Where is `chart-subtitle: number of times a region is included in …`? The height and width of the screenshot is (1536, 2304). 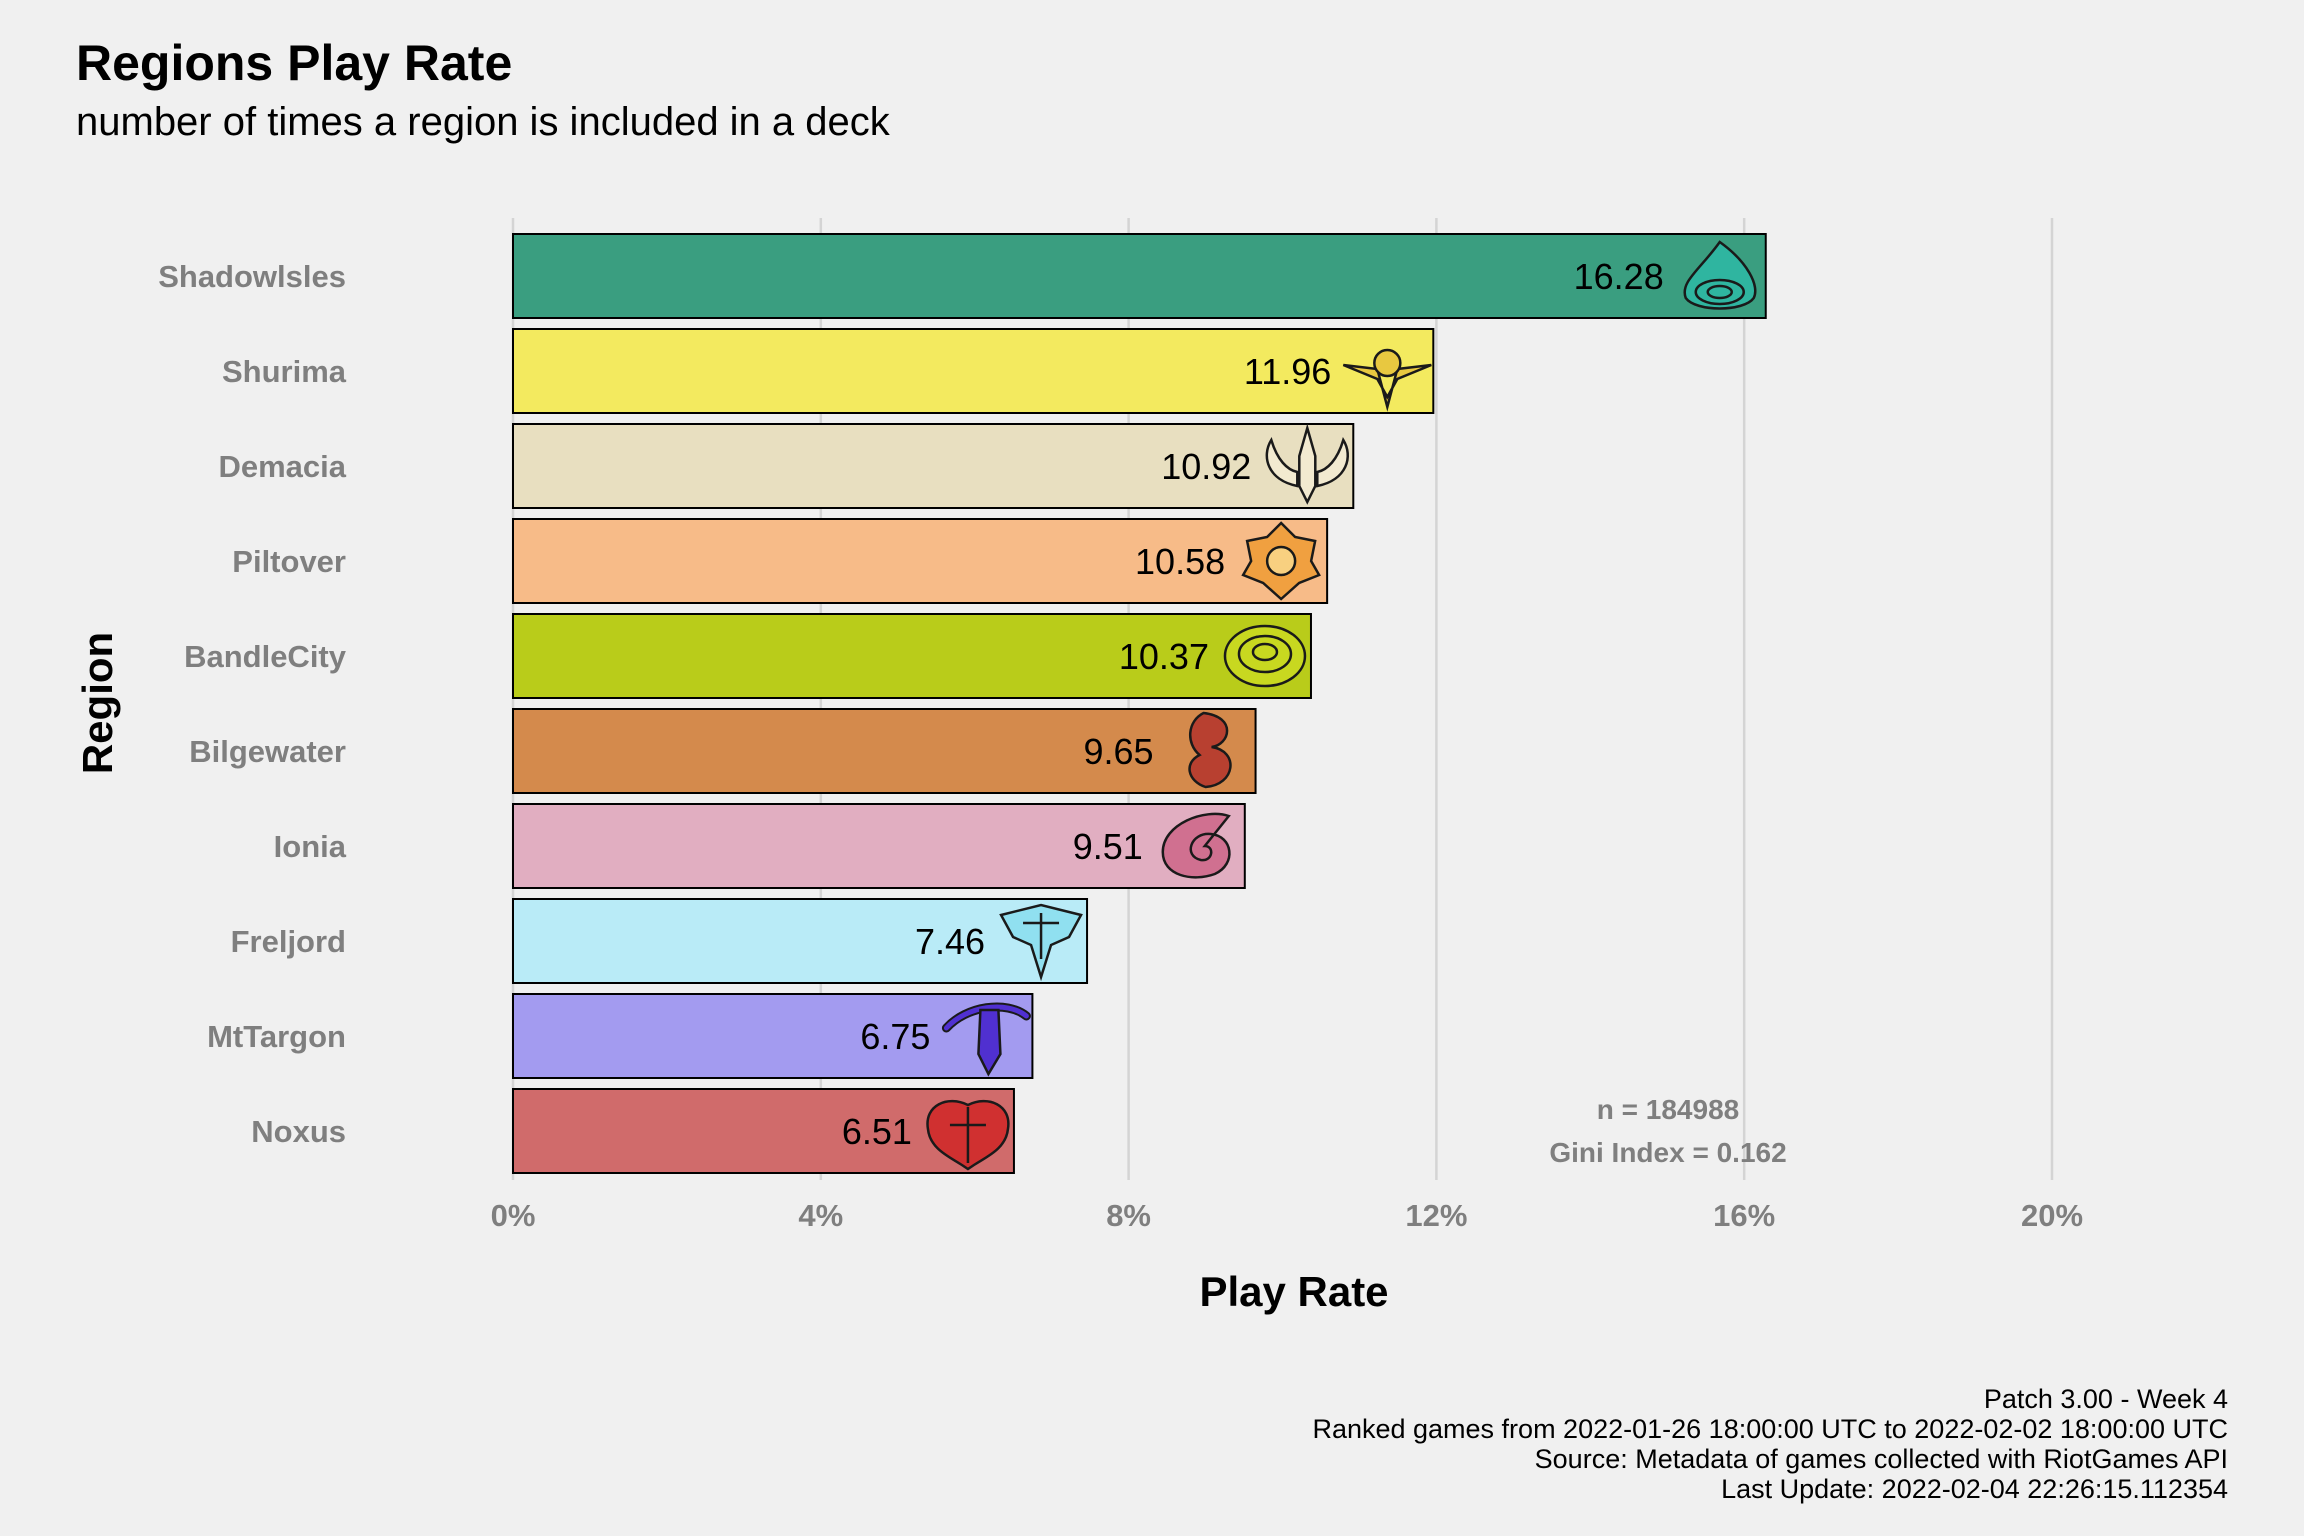 chart-subtitle: number of times a region is included in … is located at coordinates (483, 122).